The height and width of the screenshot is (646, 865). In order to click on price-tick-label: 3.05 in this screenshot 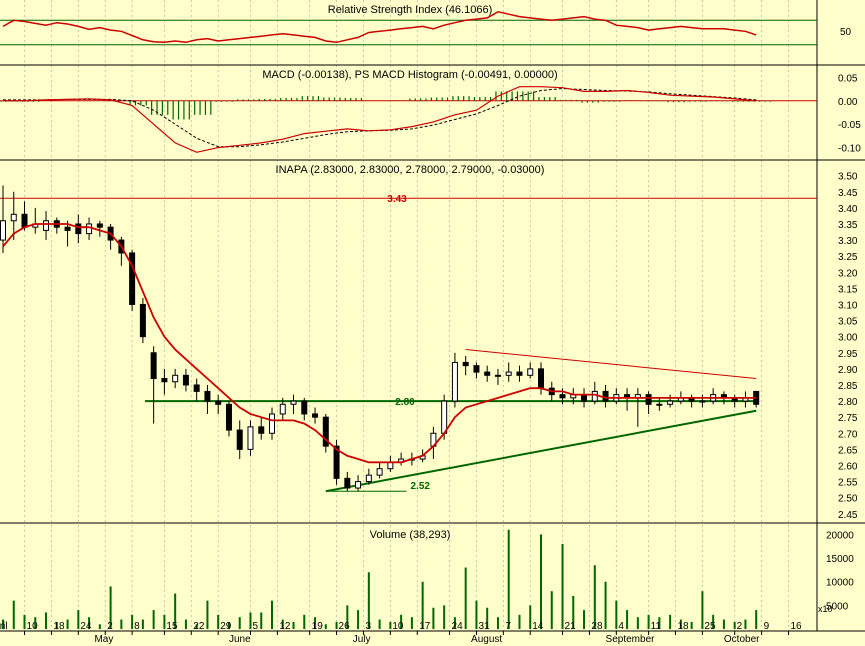, I will do `click(848, 322)`.